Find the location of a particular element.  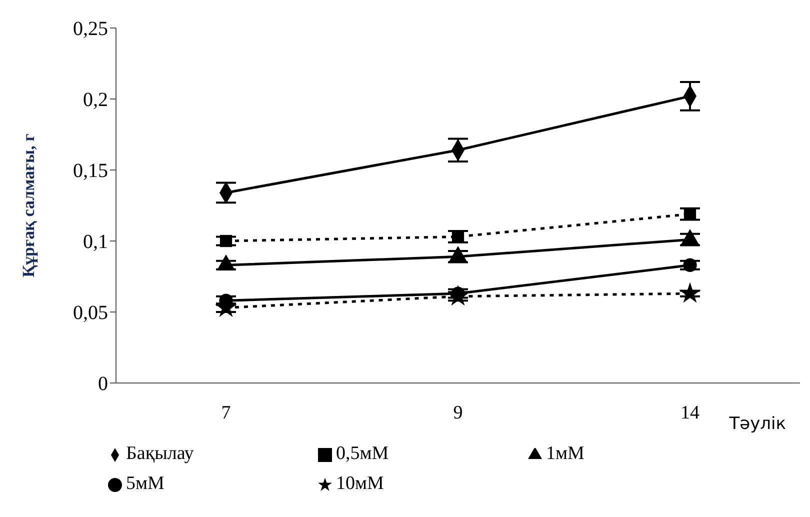

x-tick-label: 7 is located at coordinates (226, 413).